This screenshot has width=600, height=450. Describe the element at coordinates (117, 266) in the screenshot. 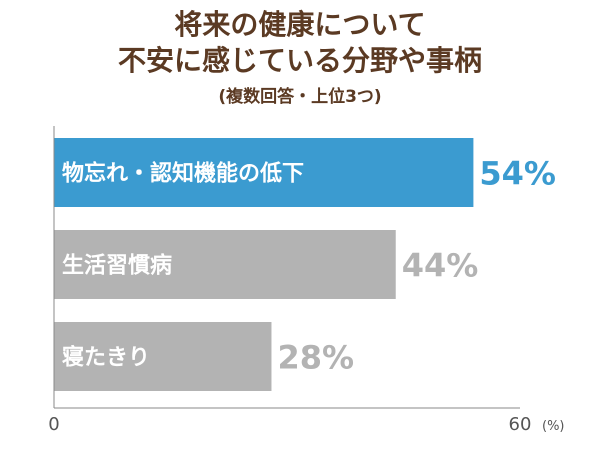

I see `bar-category-label: 生活習慣病` at that location.